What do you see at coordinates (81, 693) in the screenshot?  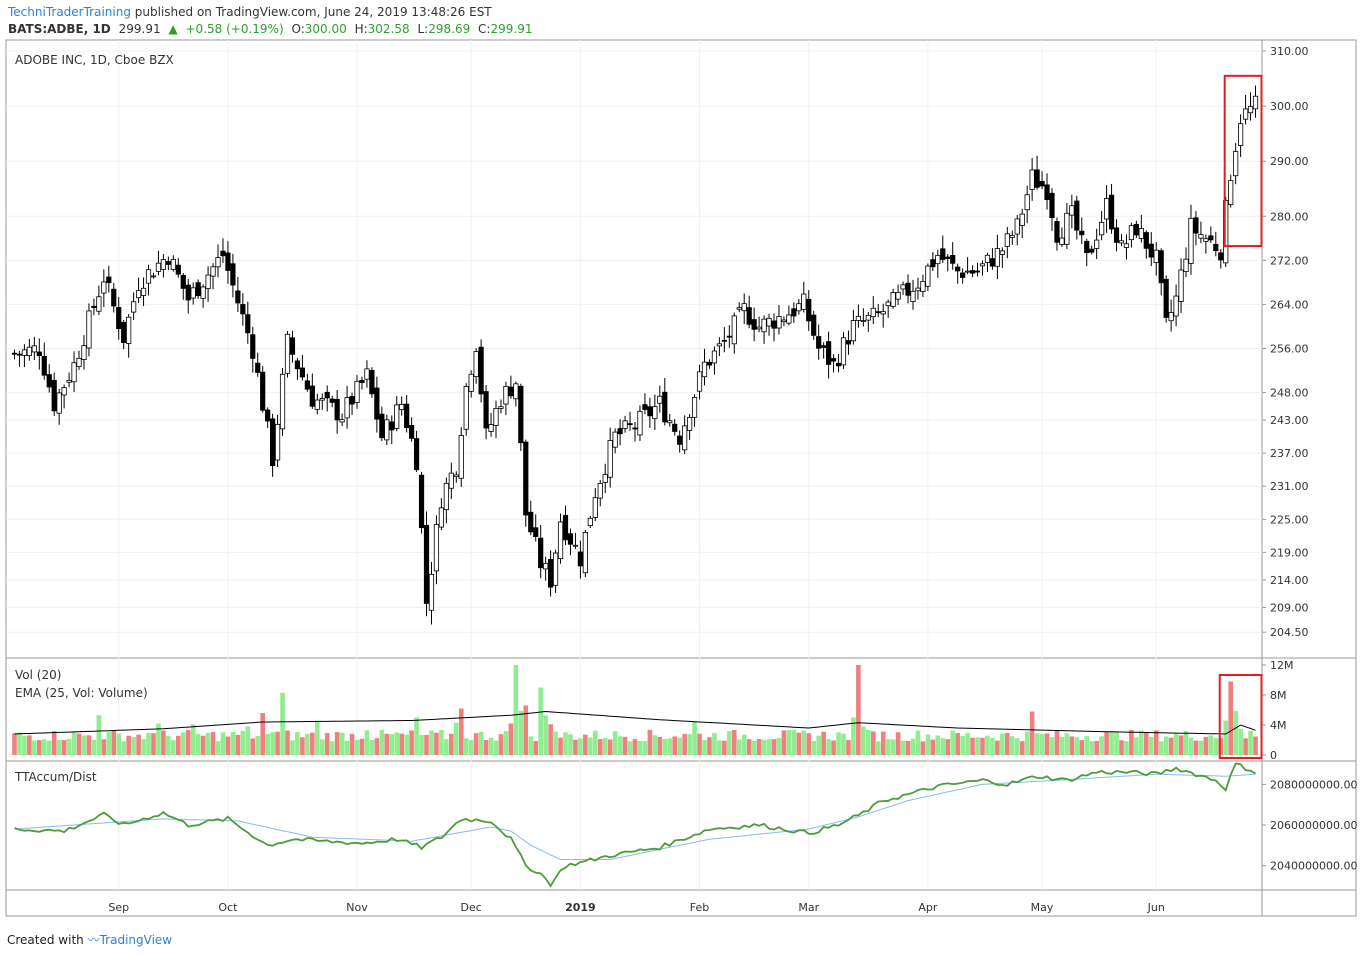 I see `volume-ema-title: EMA (25, Vol: Volume)` at bounding box center [81, 693].